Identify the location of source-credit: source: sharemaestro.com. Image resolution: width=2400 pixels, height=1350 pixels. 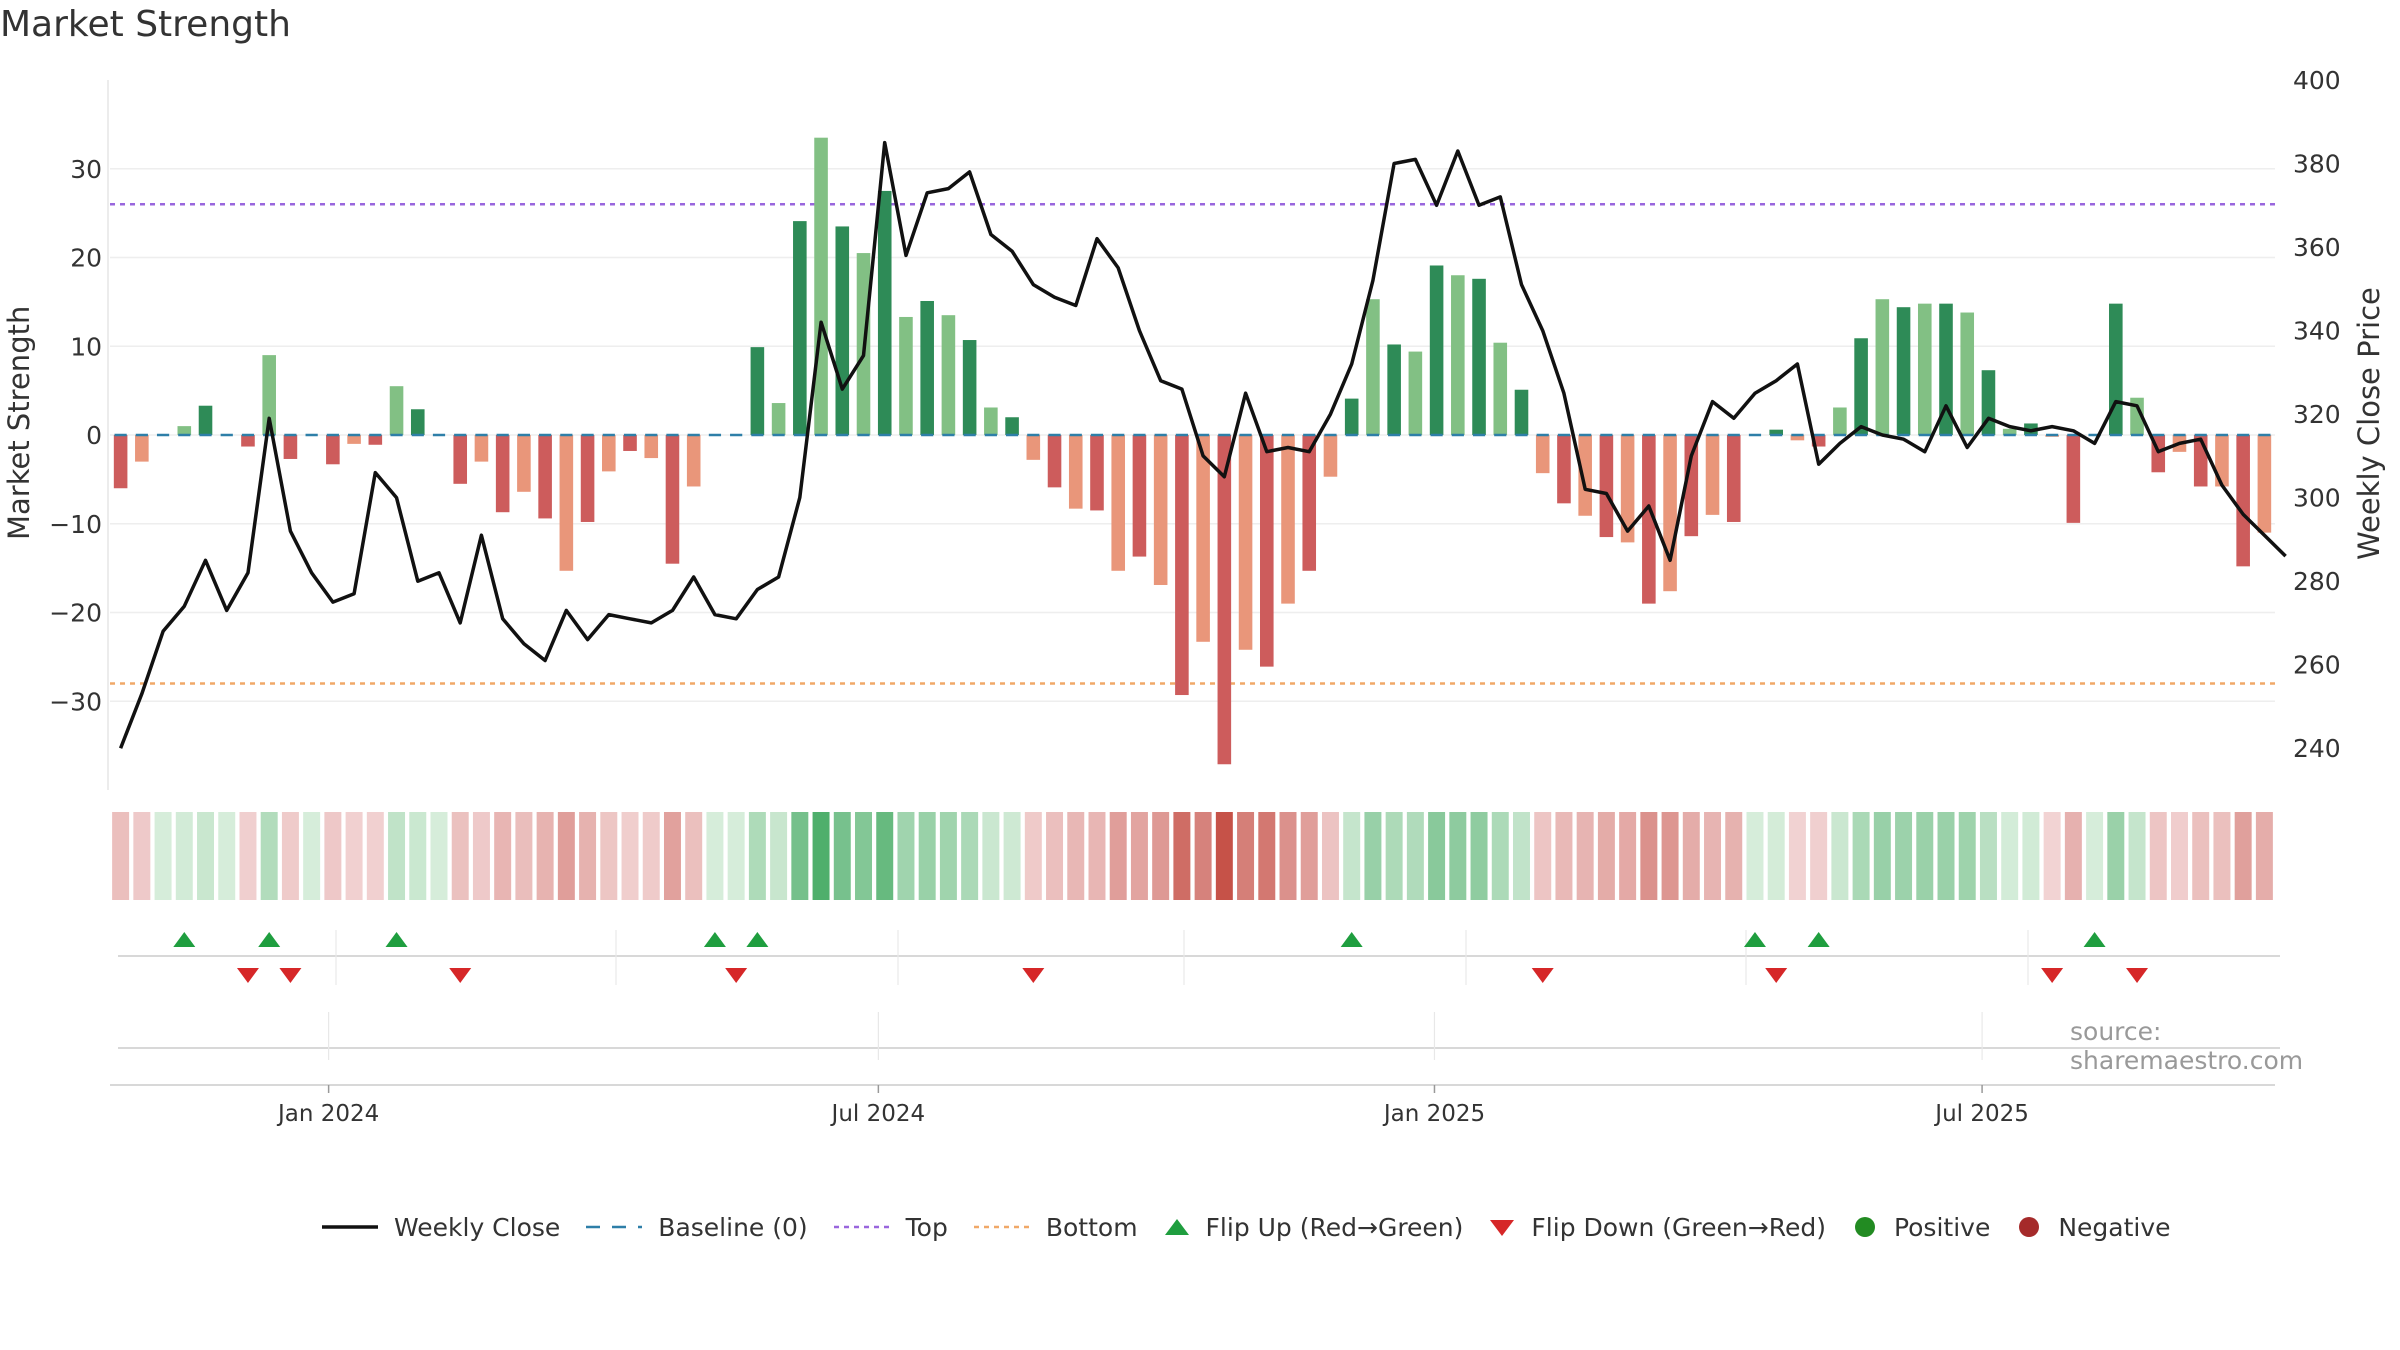
(2187, 1046).